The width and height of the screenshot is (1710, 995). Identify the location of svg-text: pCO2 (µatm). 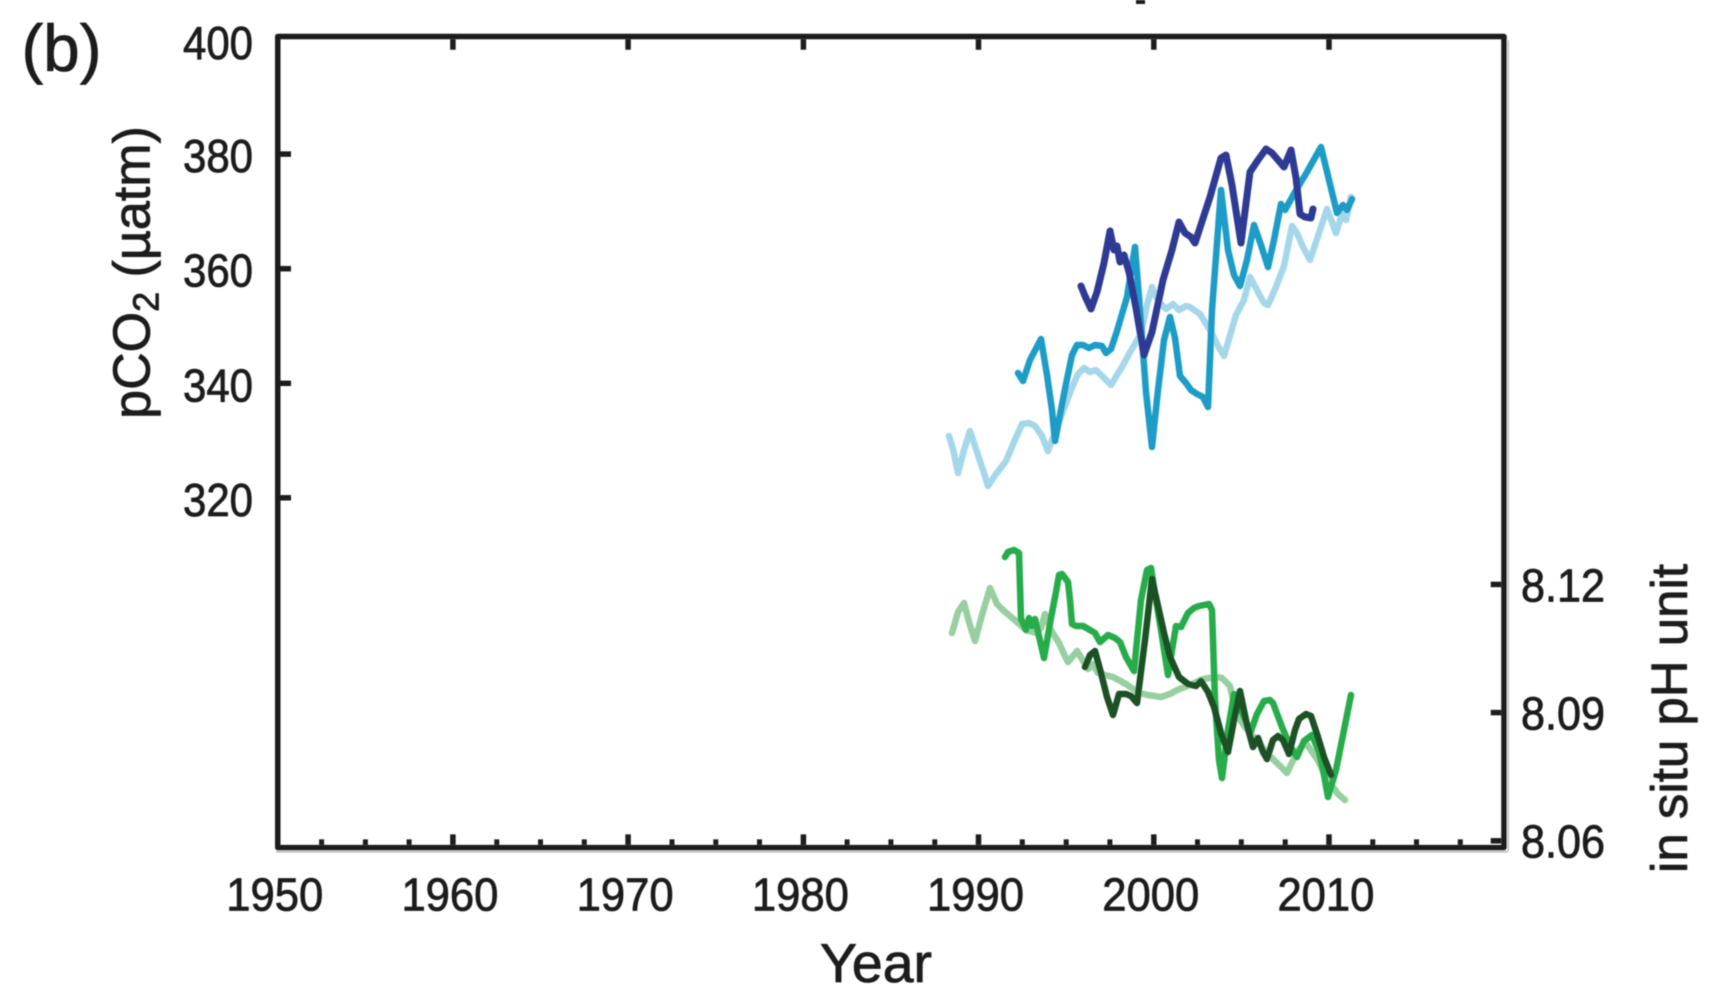
(135, 272).